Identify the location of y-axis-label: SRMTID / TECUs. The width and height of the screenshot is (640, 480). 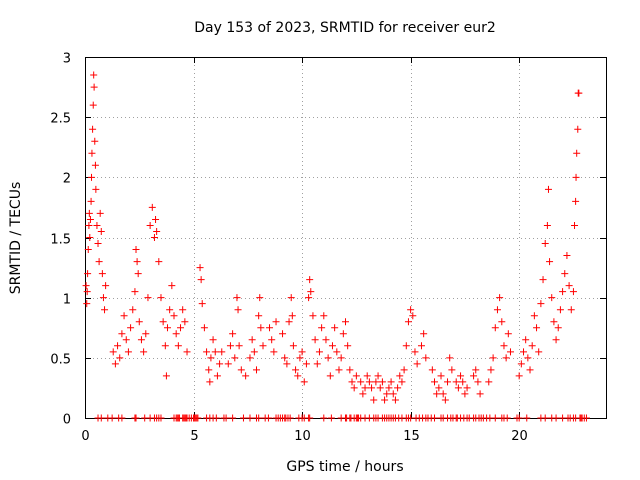
(16, 238).